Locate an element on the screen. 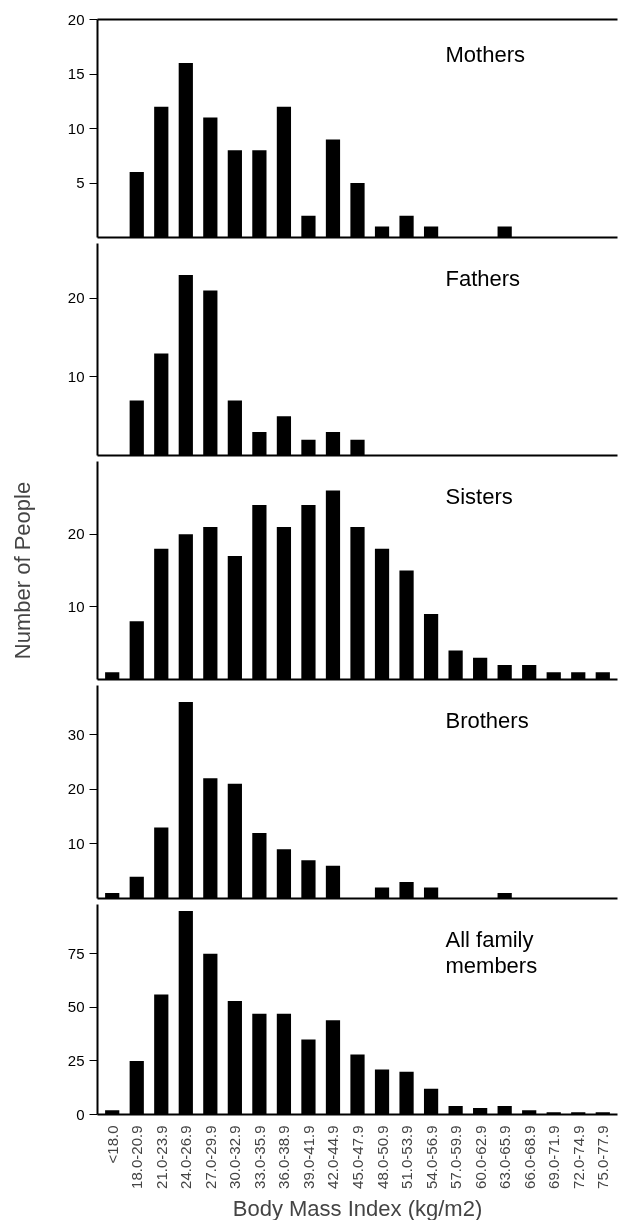 The image size is (623, 1220). x-tick-label: 21.0-23.9 is located at coordinates (161, 1157).